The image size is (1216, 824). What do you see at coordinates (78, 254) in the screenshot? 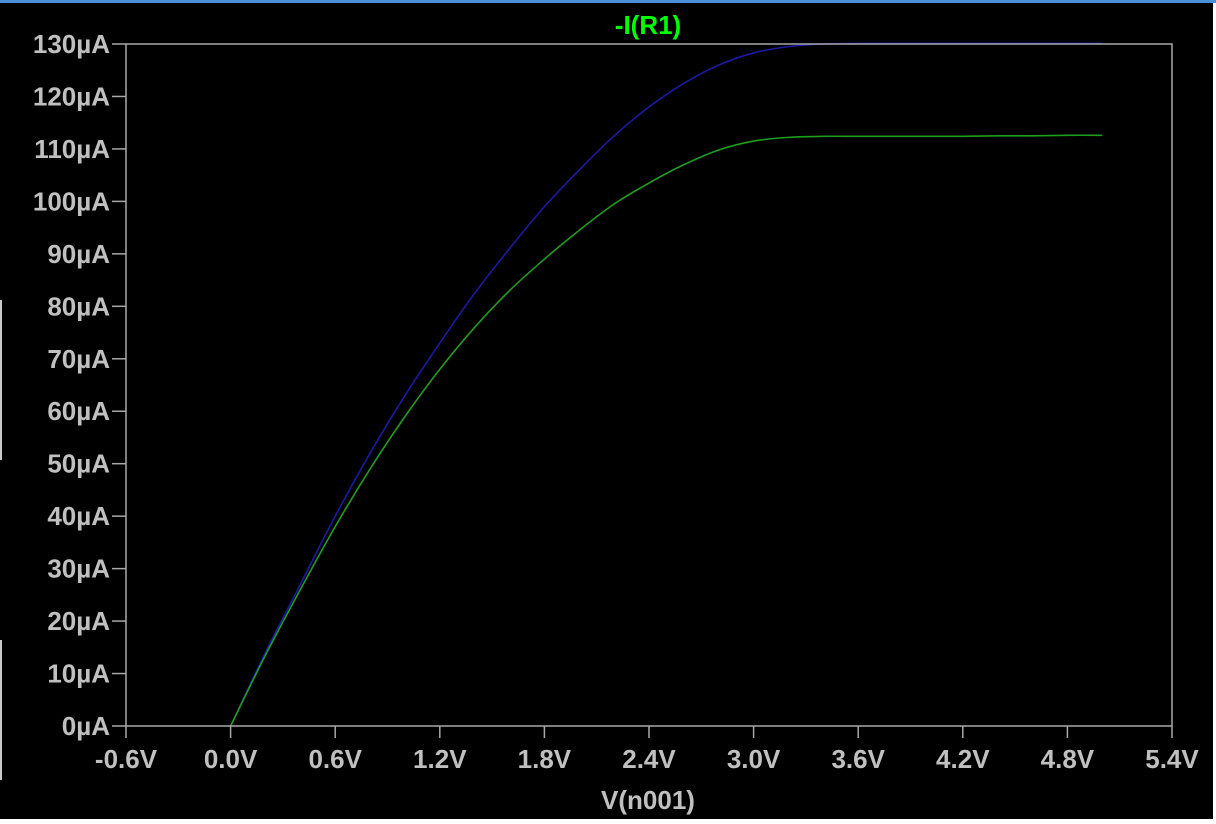
I see `y-tick-label: 90µA` at bounding box center [78, 254].